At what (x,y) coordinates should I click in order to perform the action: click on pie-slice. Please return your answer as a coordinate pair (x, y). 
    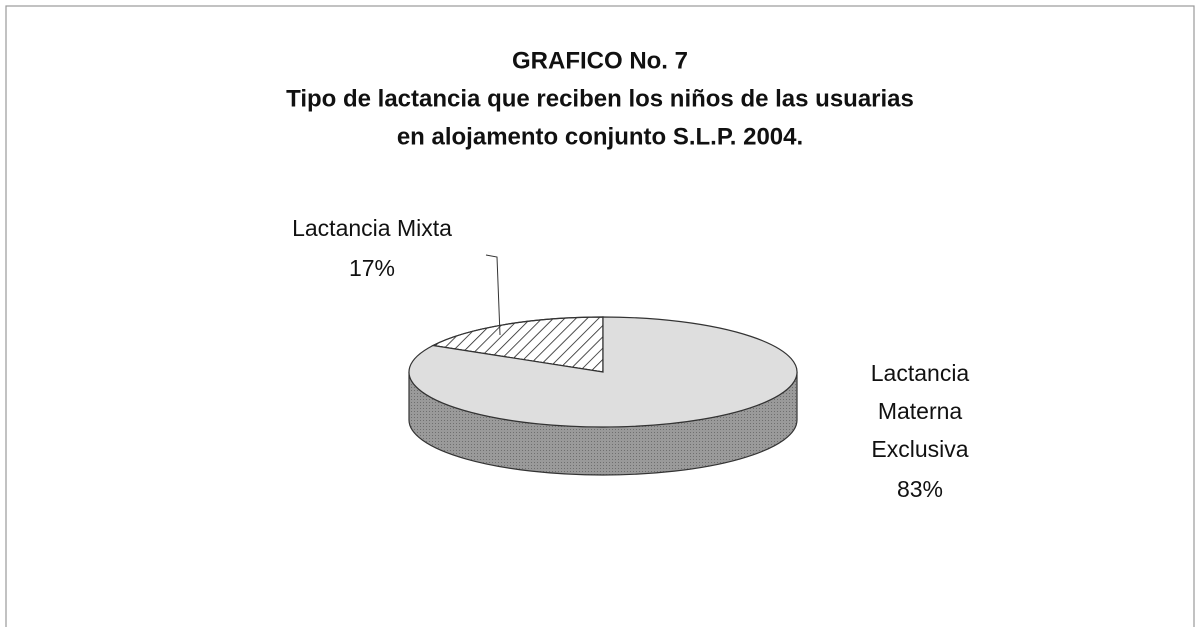
    Looking at the image, I should click on (603, 372).